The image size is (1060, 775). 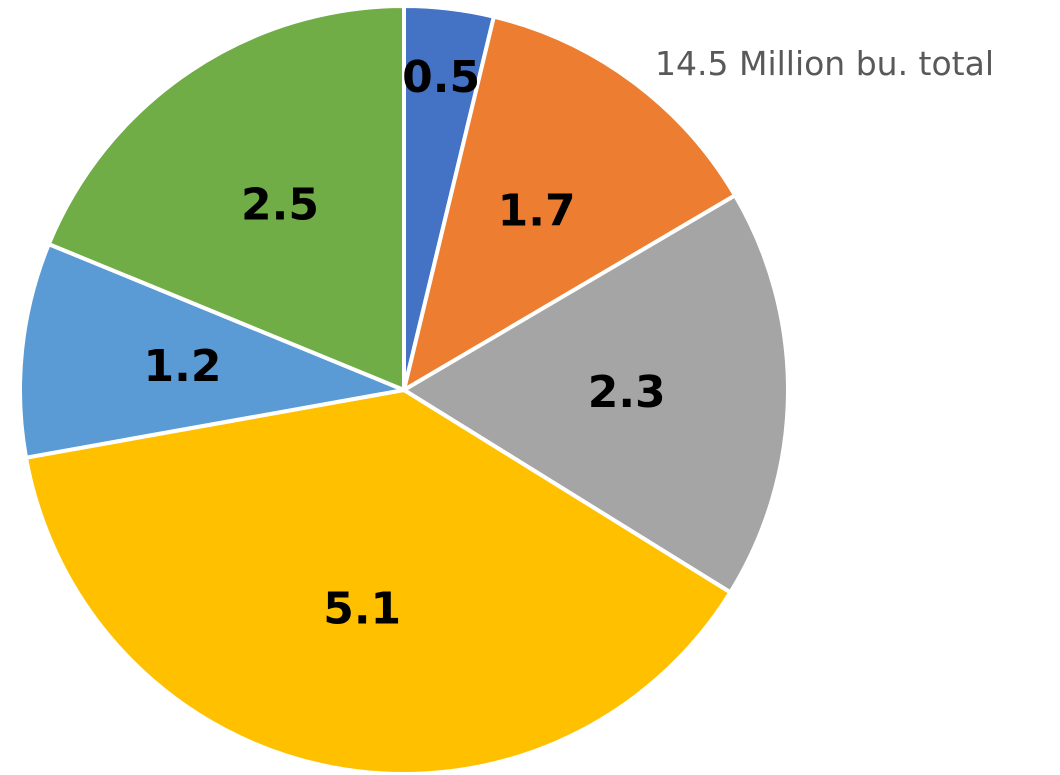 I want to click on pie-slice-label-3: 5.1, so click(x=362, y=608).